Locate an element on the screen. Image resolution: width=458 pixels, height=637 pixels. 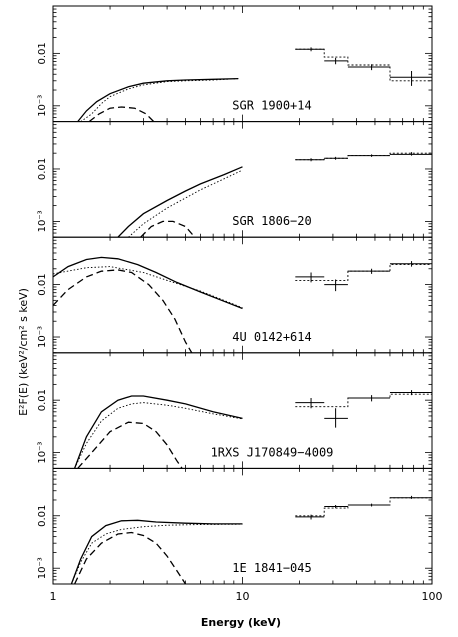
y-axis-label: E²F(E) (keV²/cm² s keV) is located at coordinates (23, 352).